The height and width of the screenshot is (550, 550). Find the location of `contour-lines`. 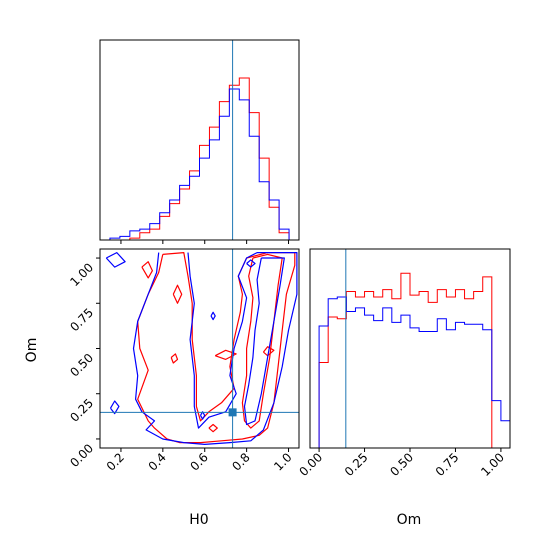

contour-lines is located at coordinates (201, 348).